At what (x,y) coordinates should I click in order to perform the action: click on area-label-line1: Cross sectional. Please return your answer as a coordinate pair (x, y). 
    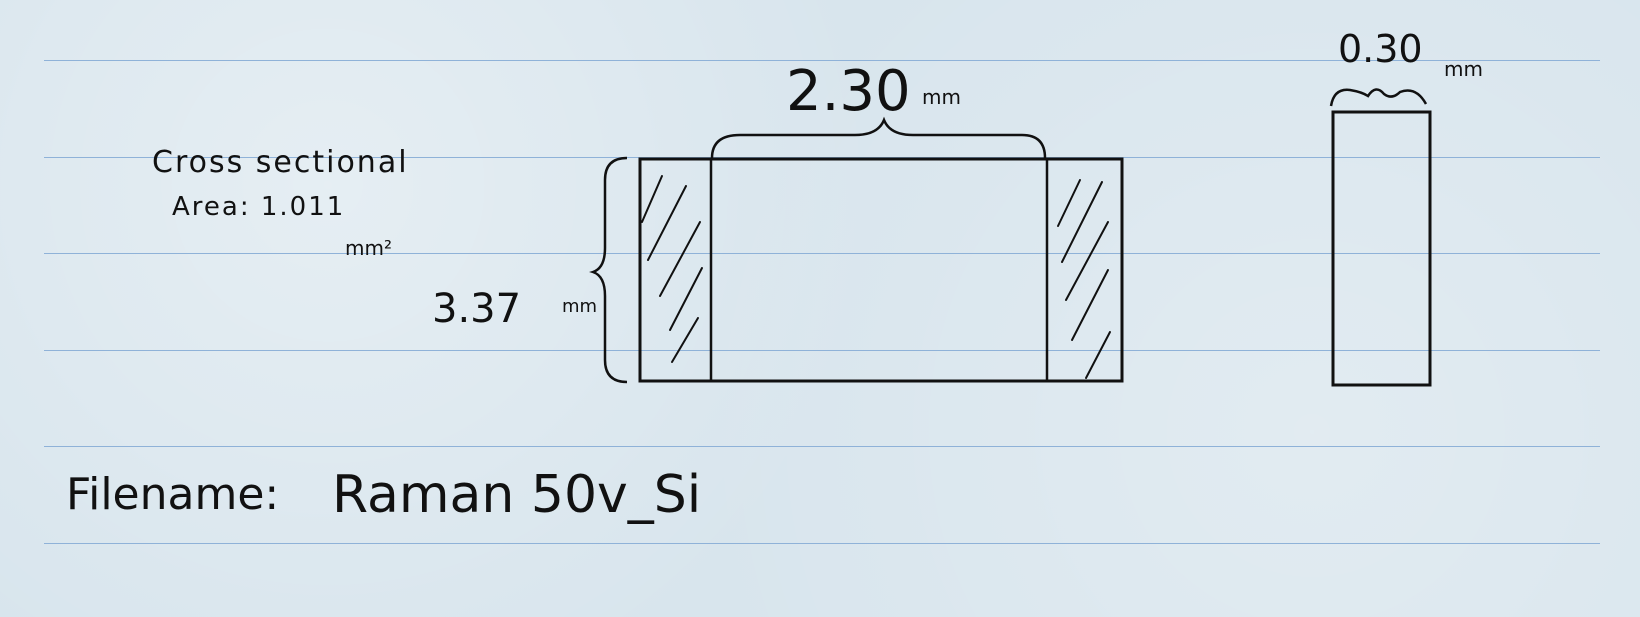
    Looking at the image, I should click on (280, 162).